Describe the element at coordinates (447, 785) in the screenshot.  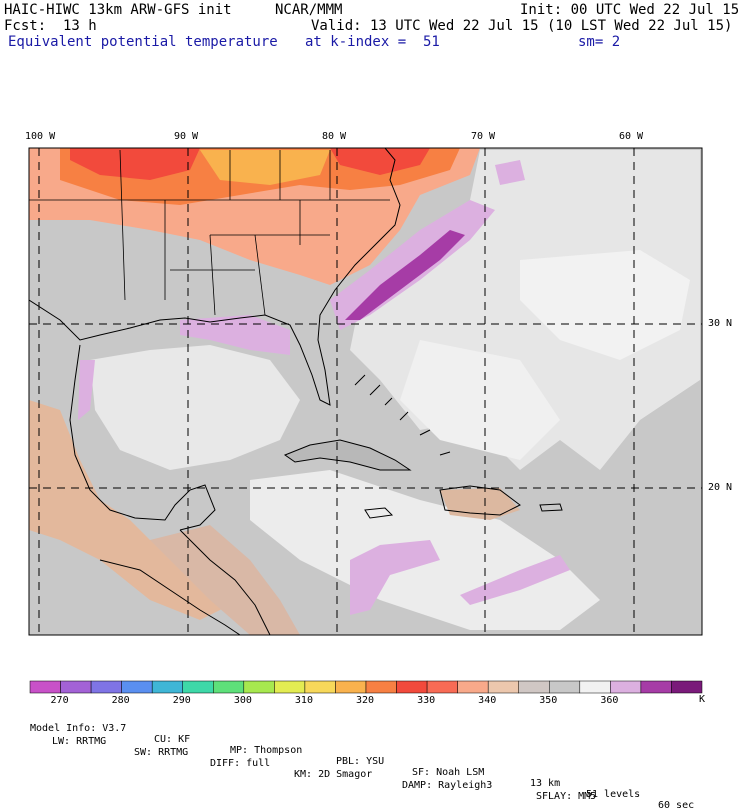
I see `footer-damp: DAMP: Rayleigh3` at that location.